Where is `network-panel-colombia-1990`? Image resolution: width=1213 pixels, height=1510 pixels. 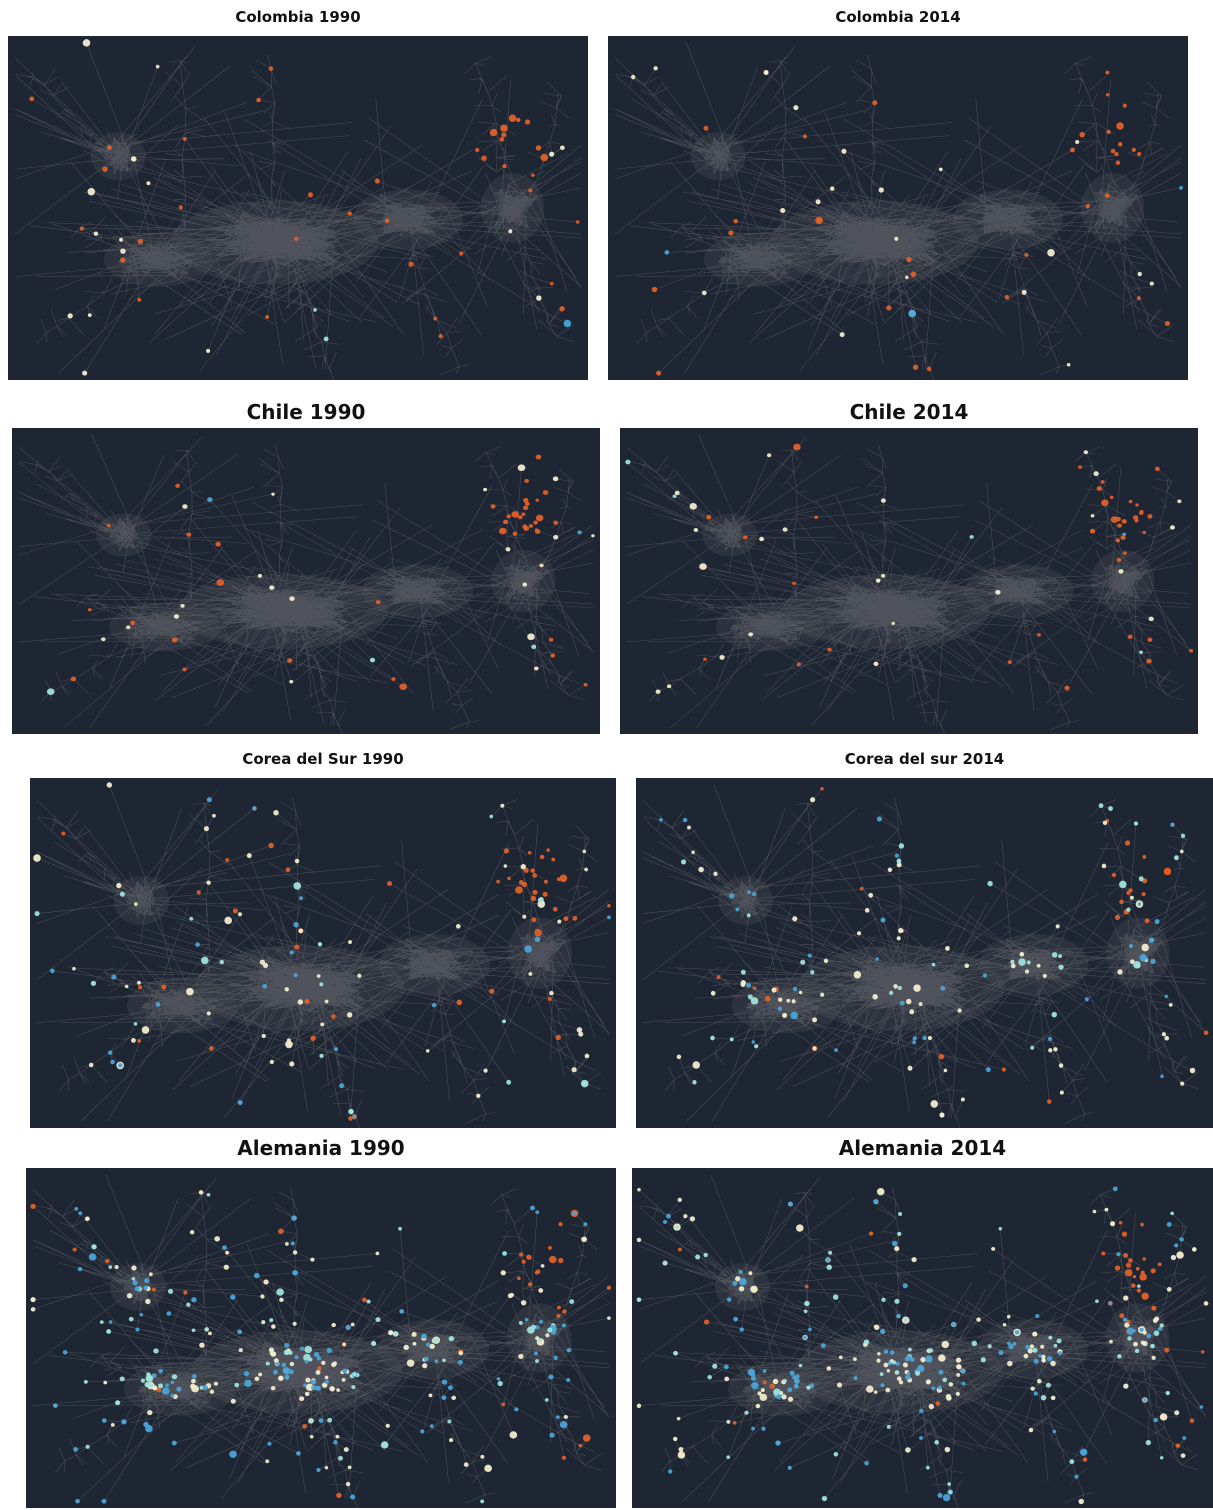 network-panel-colombia-1990 is located at coordinates (298, 208).